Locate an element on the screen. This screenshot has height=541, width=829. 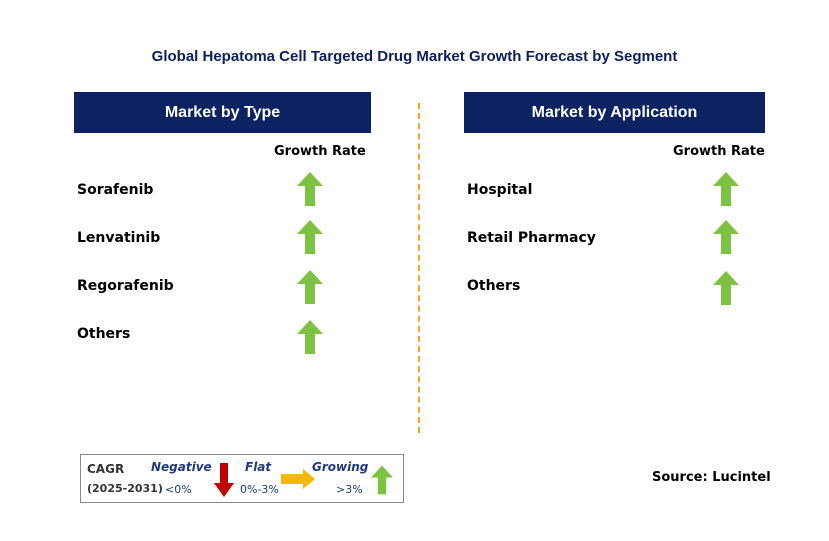
legend-growing-label: Growing is located at coordinates (340, 467).